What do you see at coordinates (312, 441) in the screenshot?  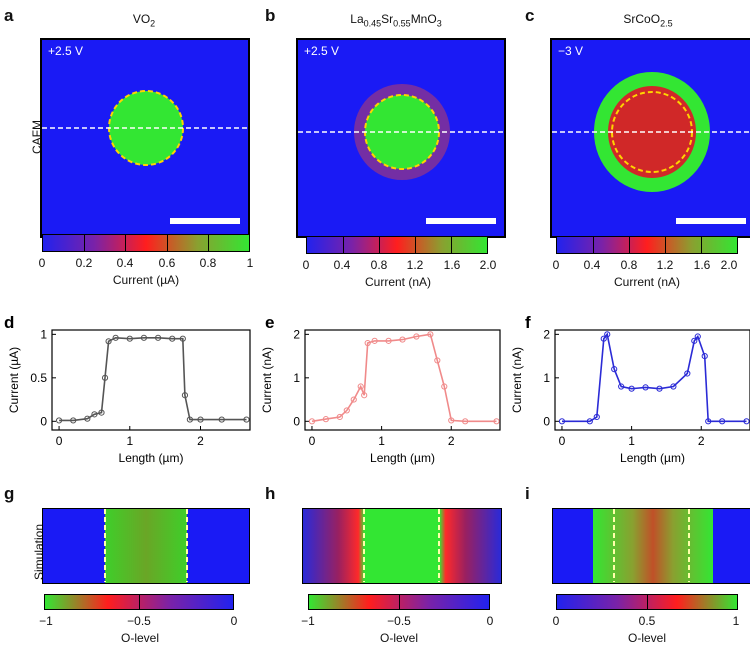 I see `xtick-label-e-0: 0` at bounding box center [312, 441].